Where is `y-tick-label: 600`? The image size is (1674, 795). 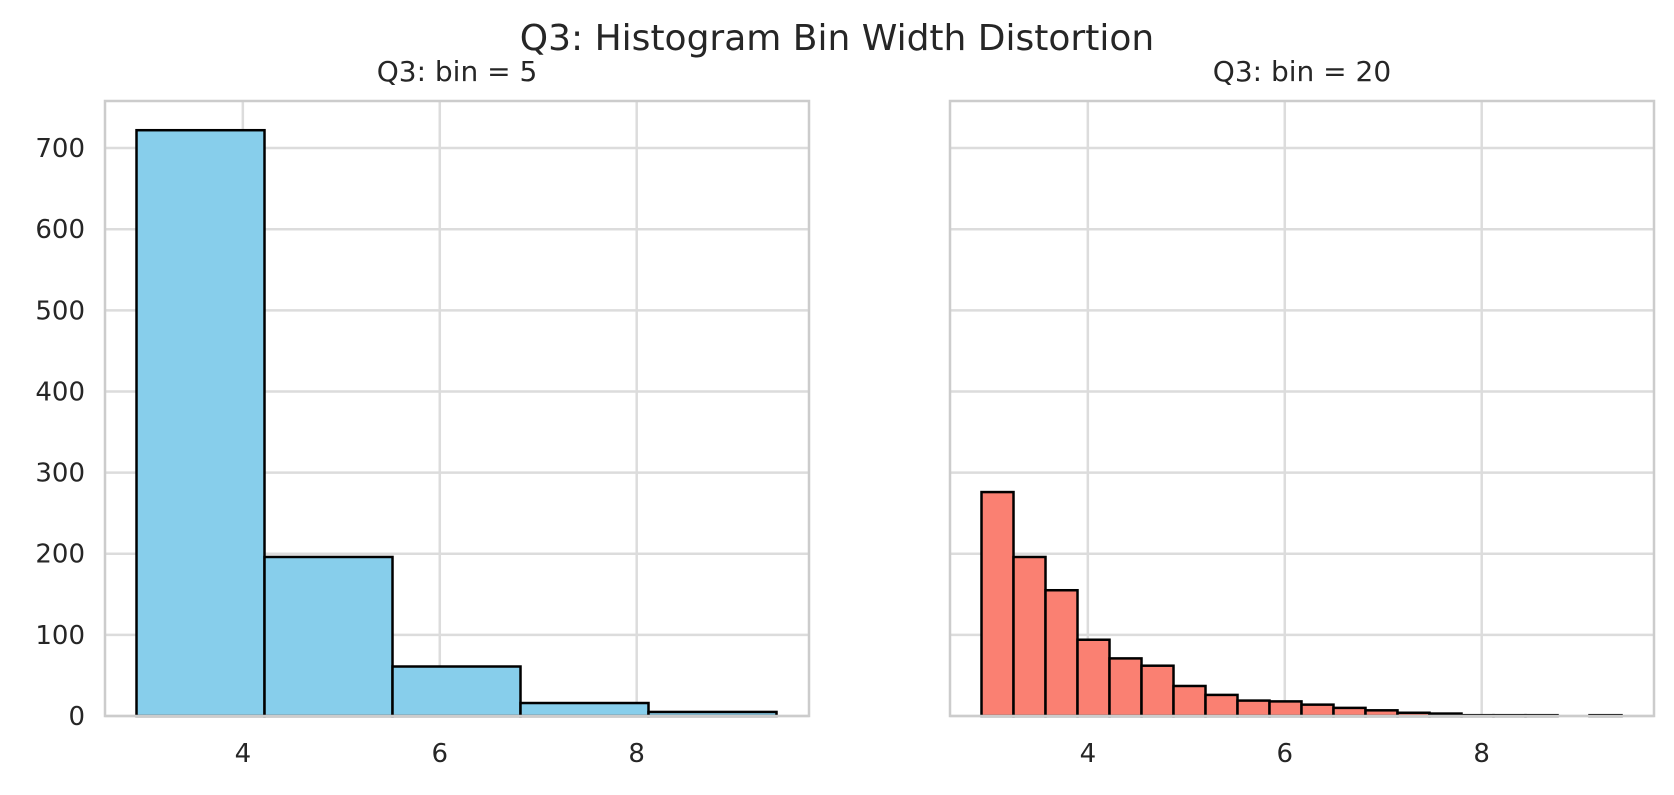 y-tick-label: 600 is located at coordinates (60, 230).